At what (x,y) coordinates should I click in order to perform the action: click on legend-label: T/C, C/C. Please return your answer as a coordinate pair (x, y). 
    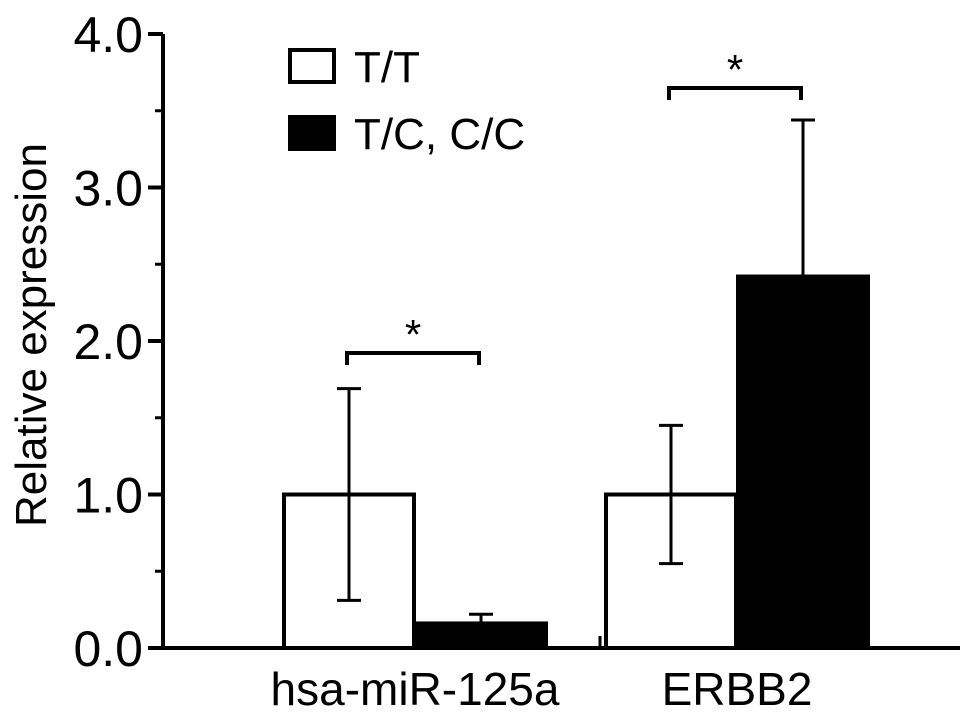
    Looking at the image, I should click on (439, 134).